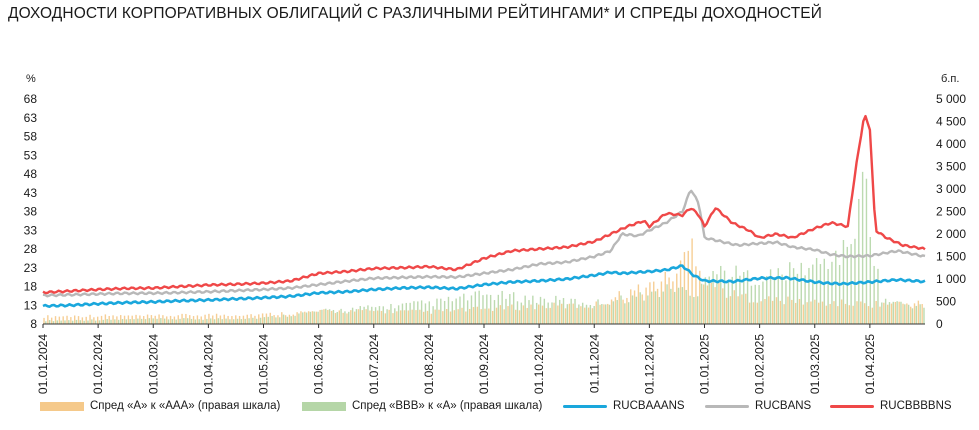 This screenshot has height=430, width=979. What do you see at coordinates (916, 406) in the screenshot?
I see `legend-label-rucbbbbns: RUCBBBBNS` at bounding box center [916, 406].